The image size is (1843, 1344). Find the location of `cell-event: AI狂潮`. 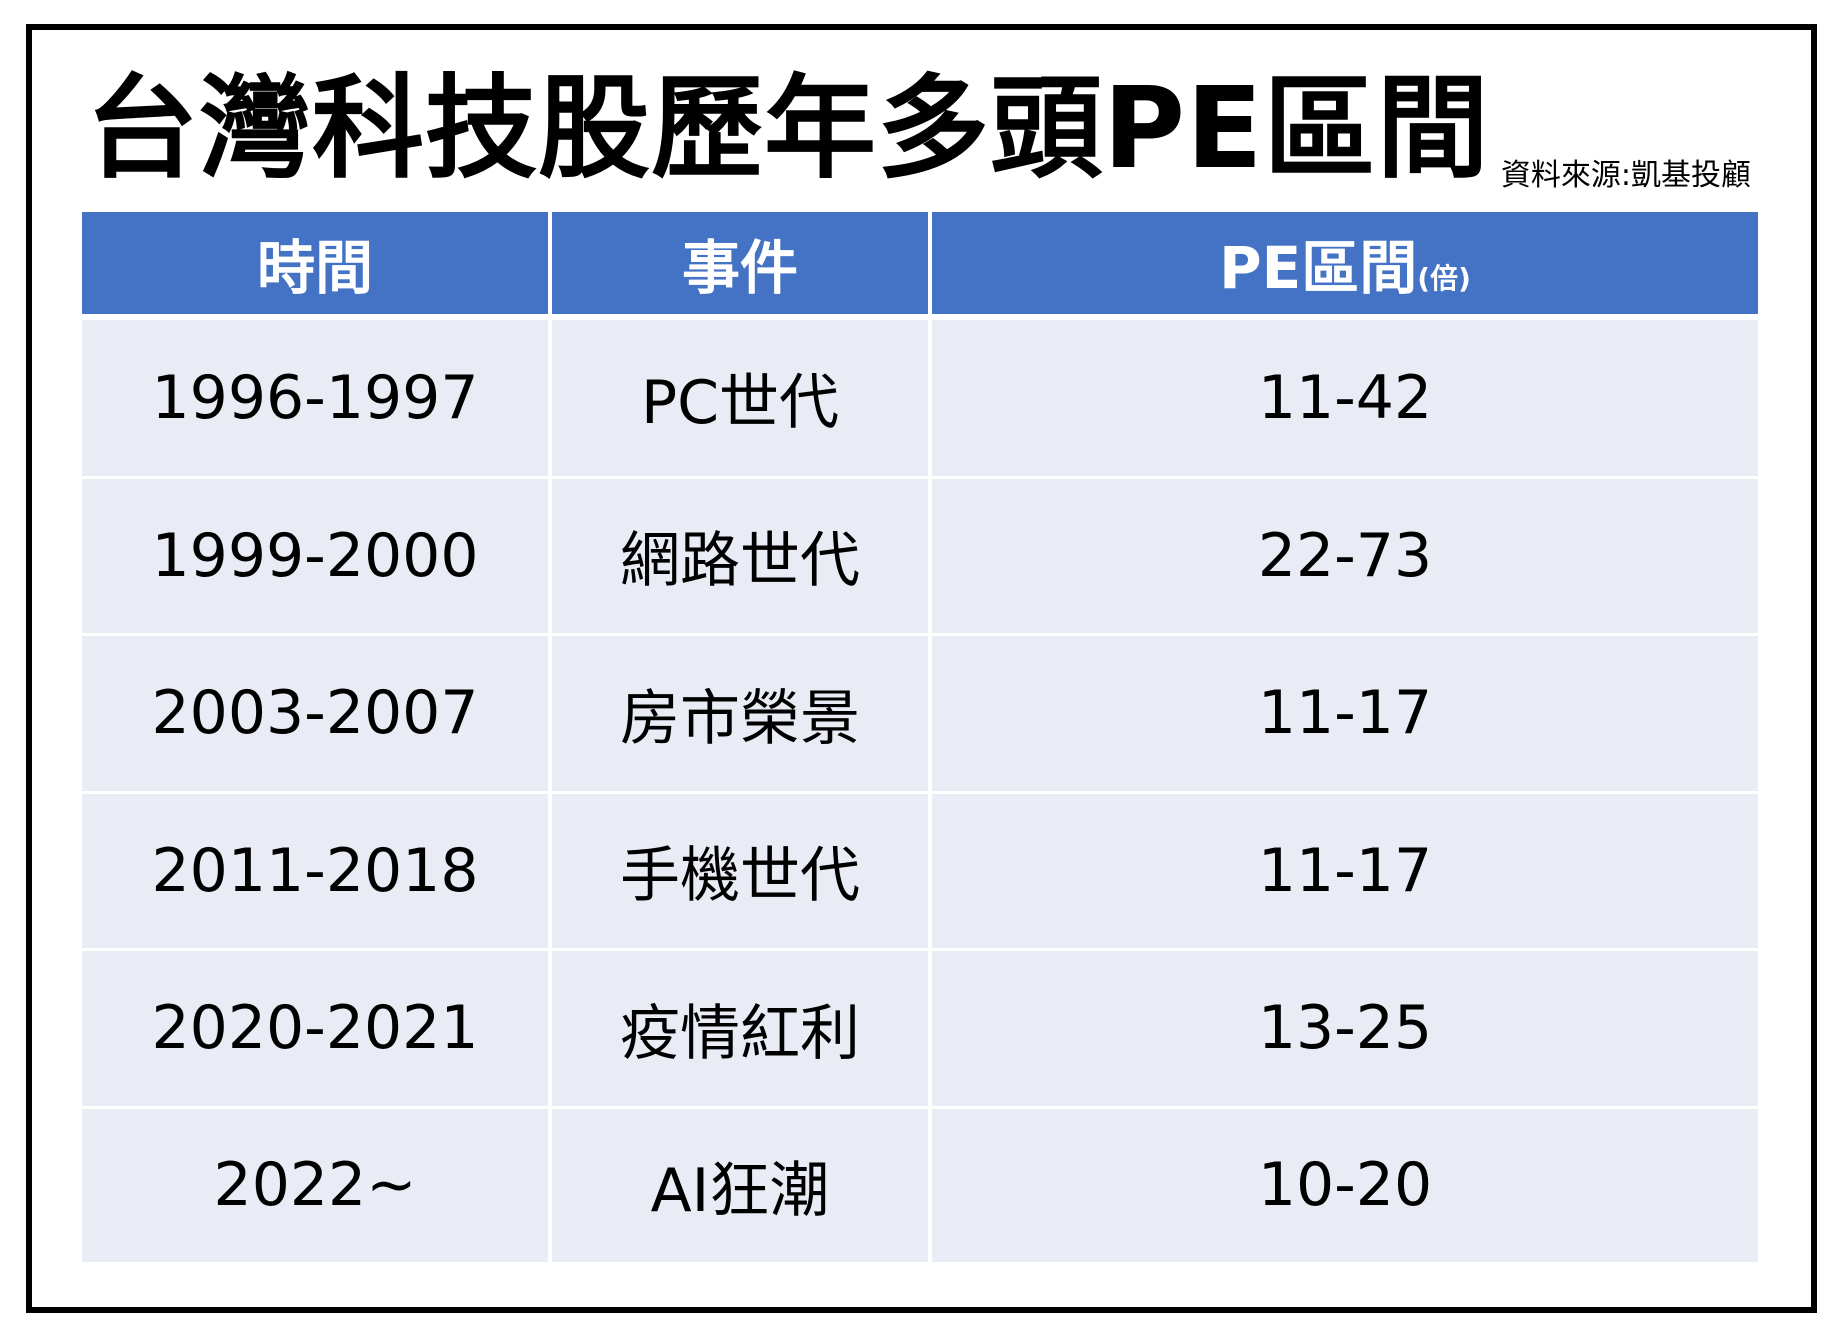

cell-event: AI狂潮 is located at coordinates (739, 1183).